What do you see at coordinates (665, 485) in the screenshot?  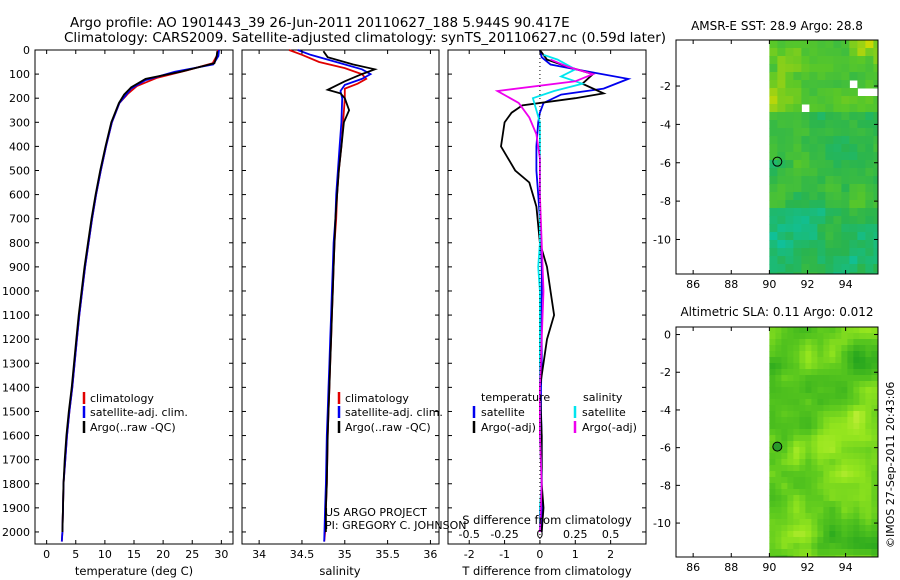 I see `map-y-tick-label: -8` at bounding box center [665, 485].